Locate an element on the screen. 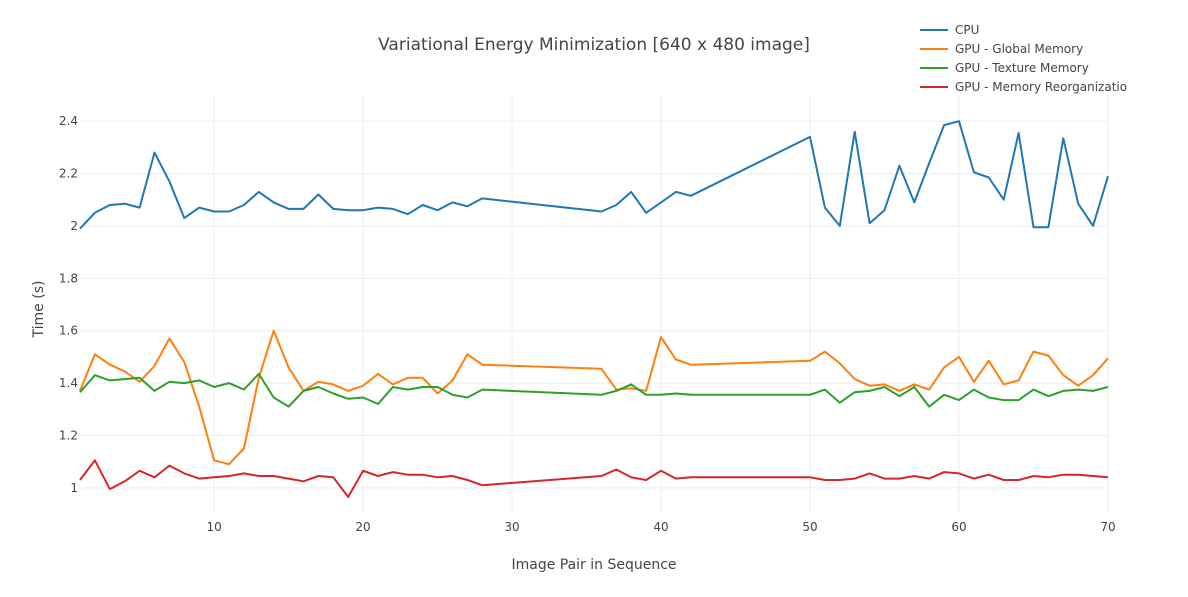  legend-label: GPU - Texture Memory is located at coordinates (1022, 68).